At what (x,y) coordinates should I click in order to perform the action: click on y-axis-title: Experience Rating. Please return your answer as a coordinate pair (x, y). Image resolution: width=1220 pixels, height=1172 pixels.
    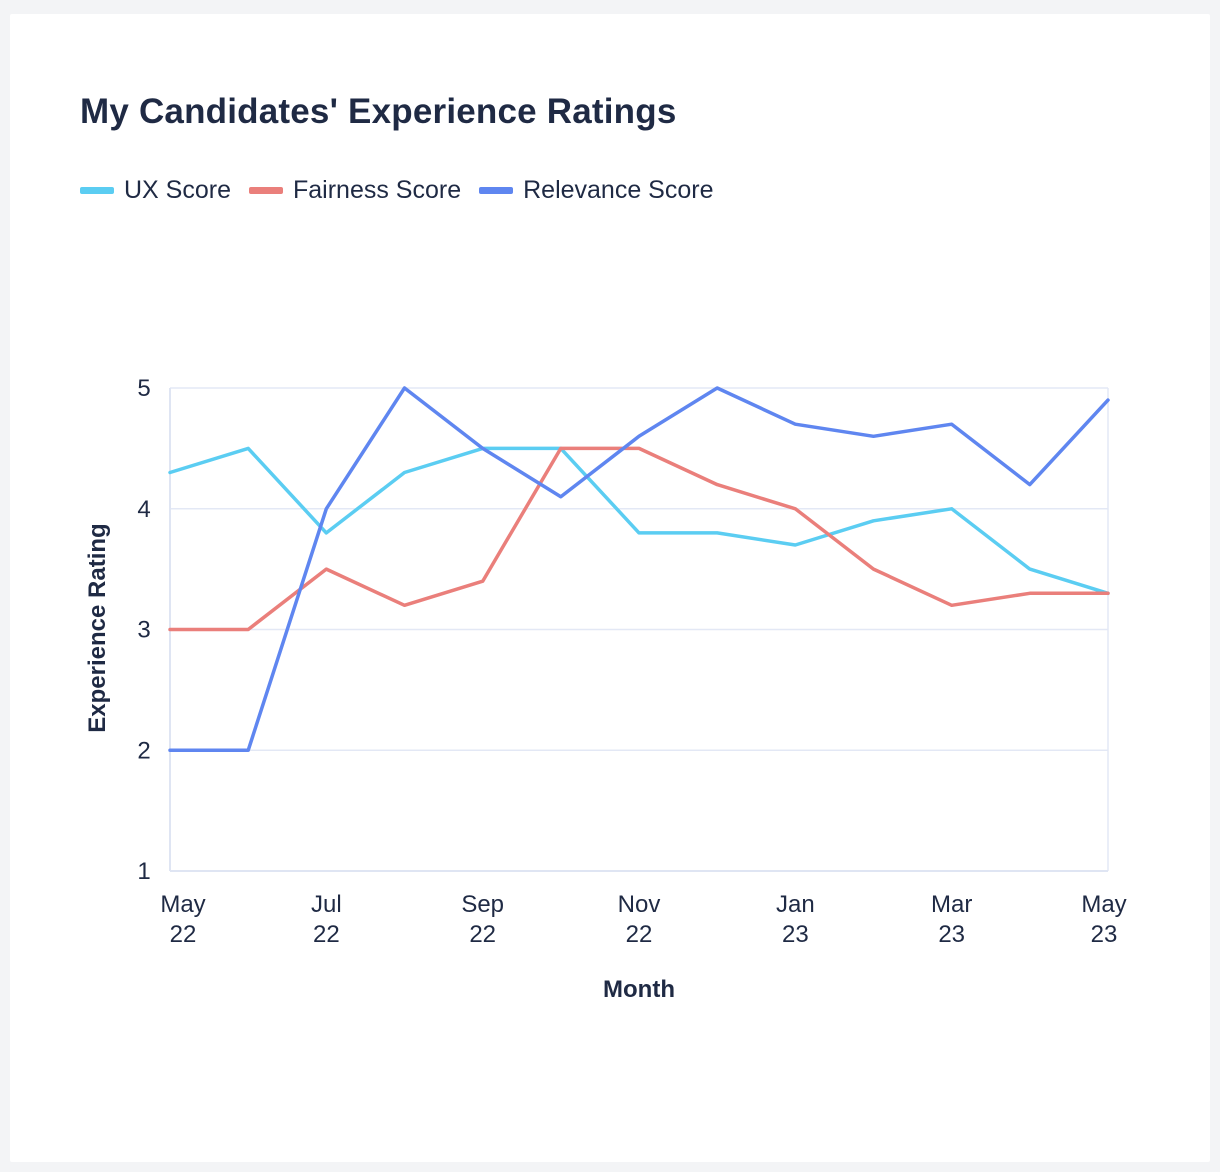
    Looking at the image, I should click on (97, 627).